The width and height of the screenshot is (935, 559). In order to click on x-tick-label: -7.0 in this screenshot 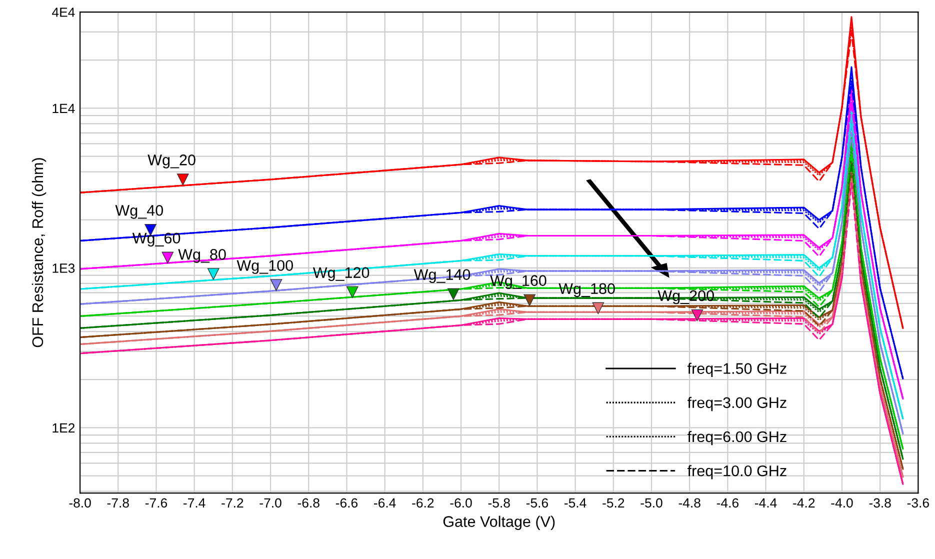, I will do `click(271, 503)`.